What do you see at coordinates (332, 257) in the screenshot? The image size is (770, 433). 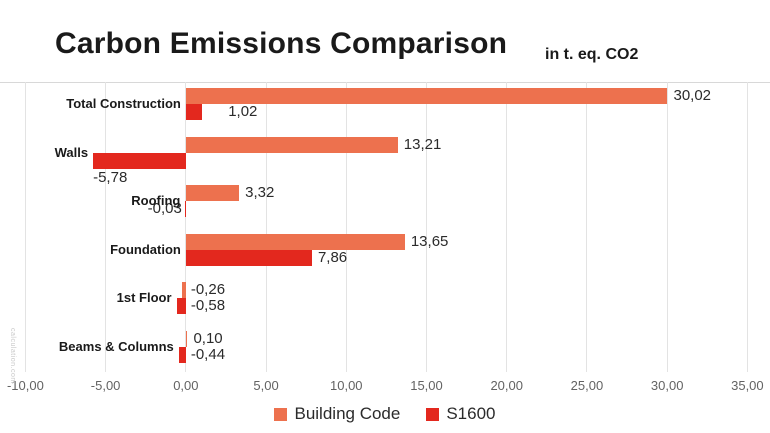 I see `value-label: 7,86` at bounding box center [332, 257].